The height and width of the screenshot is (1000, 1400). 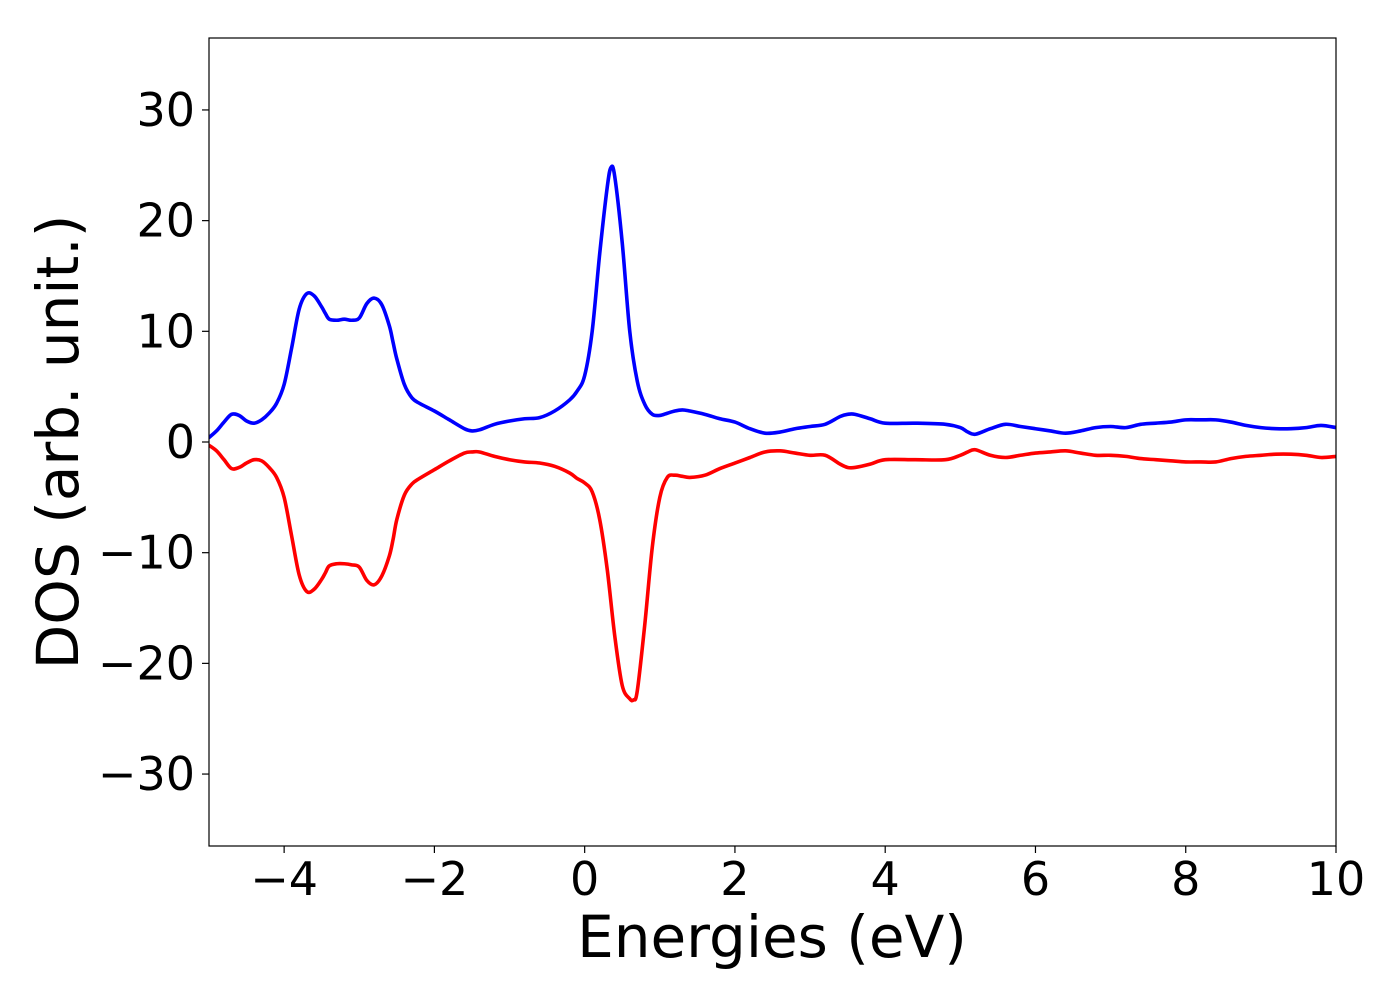 I want to click on x-tick-label: 2, so click(x=734, y=879).